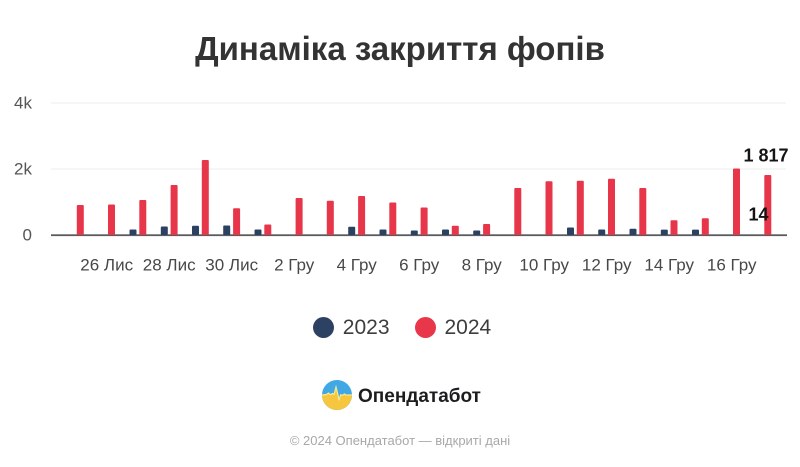 The width and height of the screenshot is (800, 467). Describe the element at coordinates (106, 265) in the screenshot. I see `svg-text: 26 Лис` at that location.